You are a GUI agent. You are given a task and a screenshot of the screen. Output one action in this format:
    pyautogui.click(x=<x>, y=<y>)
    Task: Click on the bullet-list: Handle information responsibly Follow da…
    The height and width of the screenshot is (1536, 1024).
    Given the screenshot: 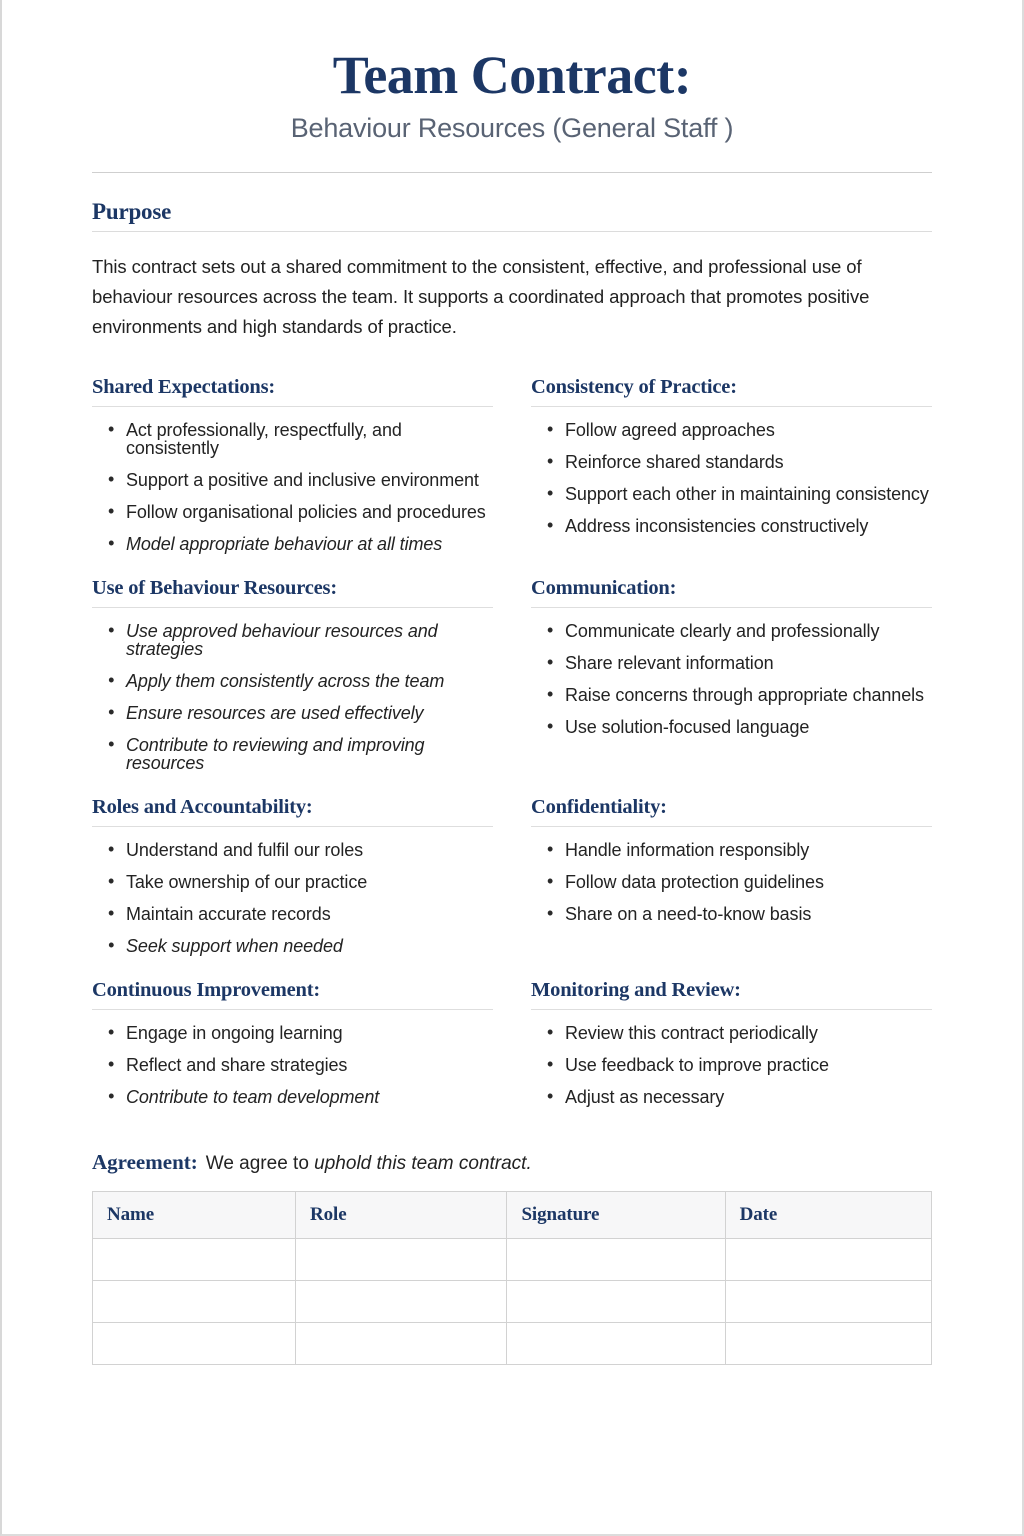 What is the action you would take?
    pyautogui.click(x=731, y=881)
    